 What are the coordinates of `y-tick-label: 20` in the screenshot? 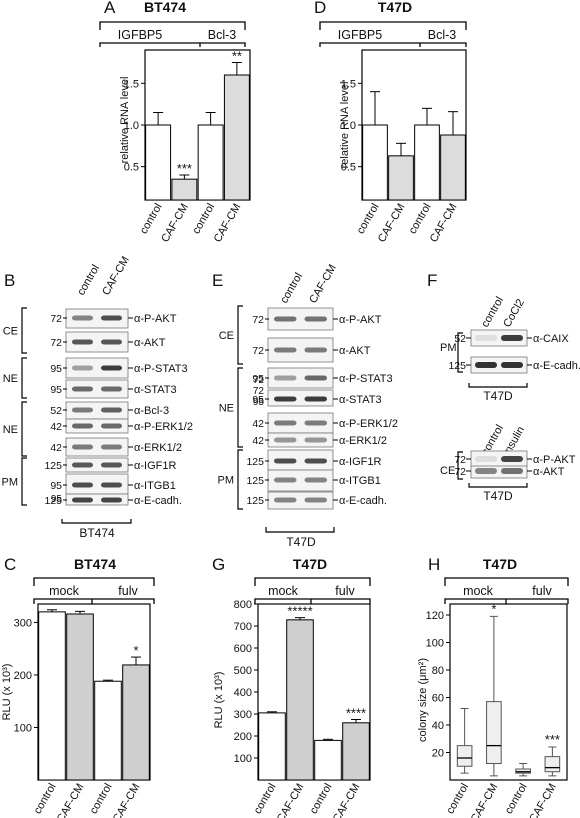 It's located at (438, 754).